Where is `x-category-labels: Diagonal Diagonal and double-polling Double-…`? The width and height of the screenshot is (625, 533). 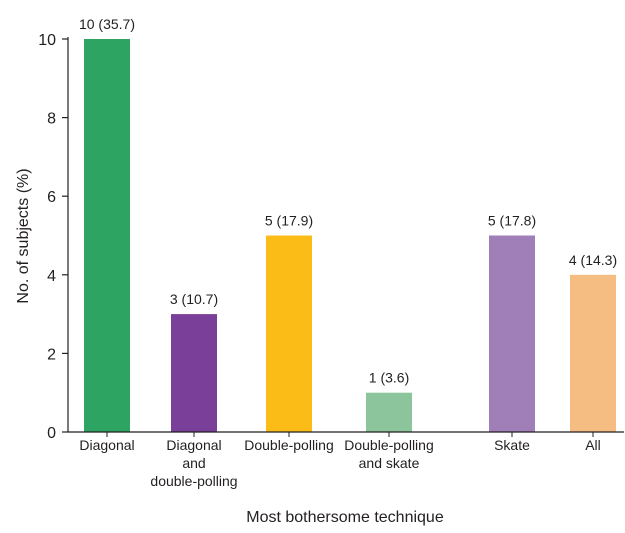
x-category-labels: Diagonal Diagonal and double-polling Double-… is located at coordinates (340, 460).